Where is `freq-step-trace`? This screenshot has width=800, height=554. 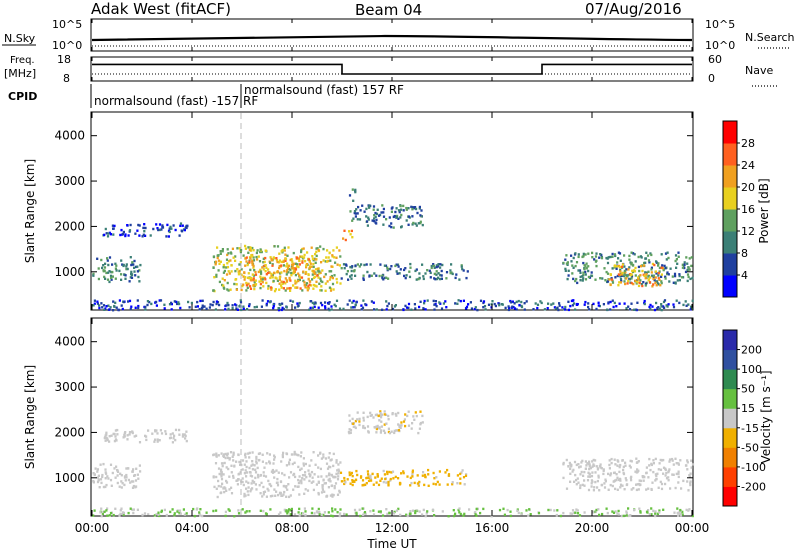 freq-step-trace is located at coordinates (392, 69).